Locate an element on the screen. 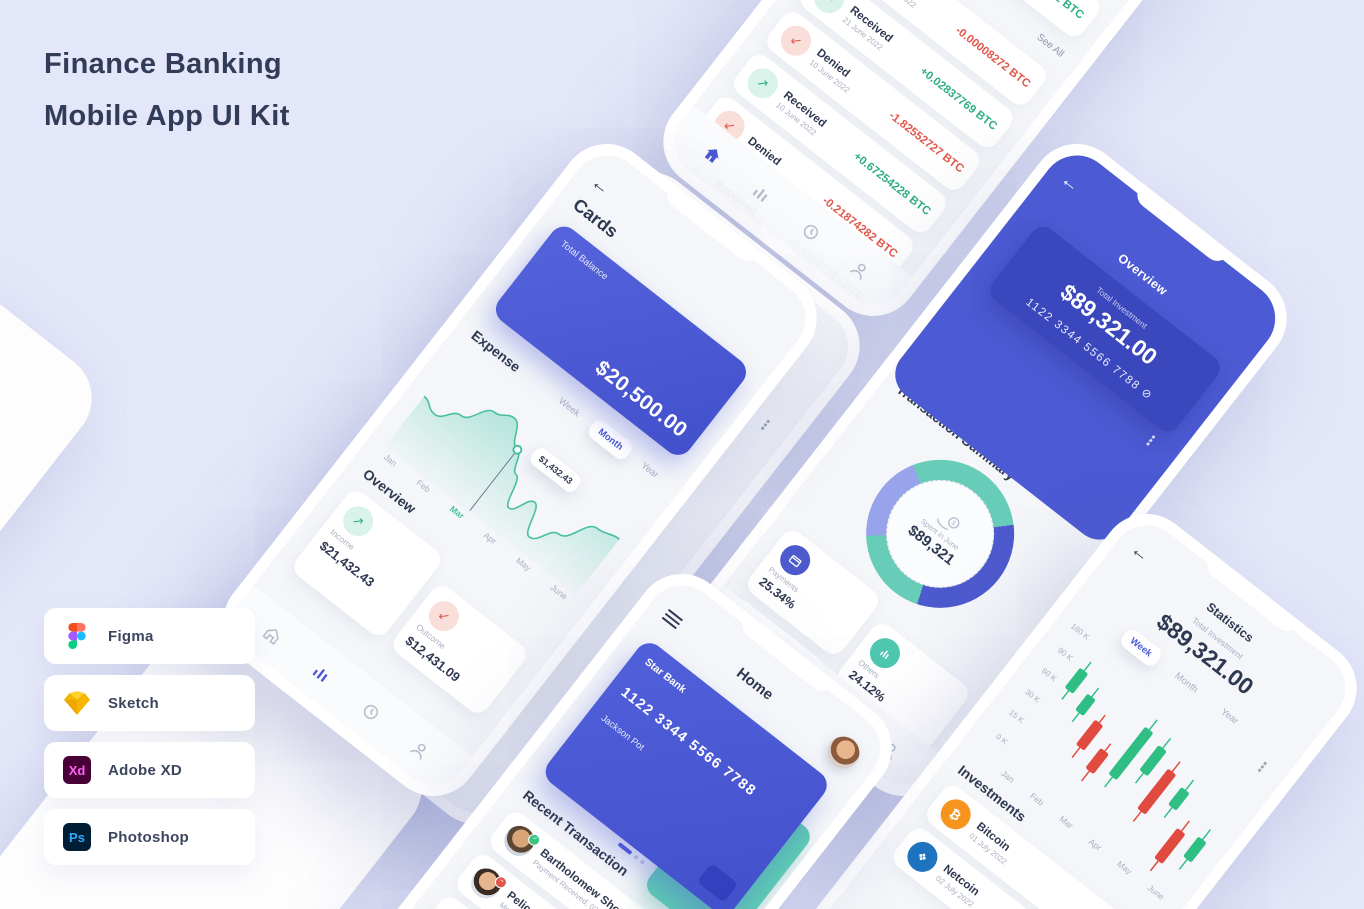 This screenshot has height=909, width=1364. tool-badge-photoshop: Ps Photoshop is located at coordinates (149, 837).